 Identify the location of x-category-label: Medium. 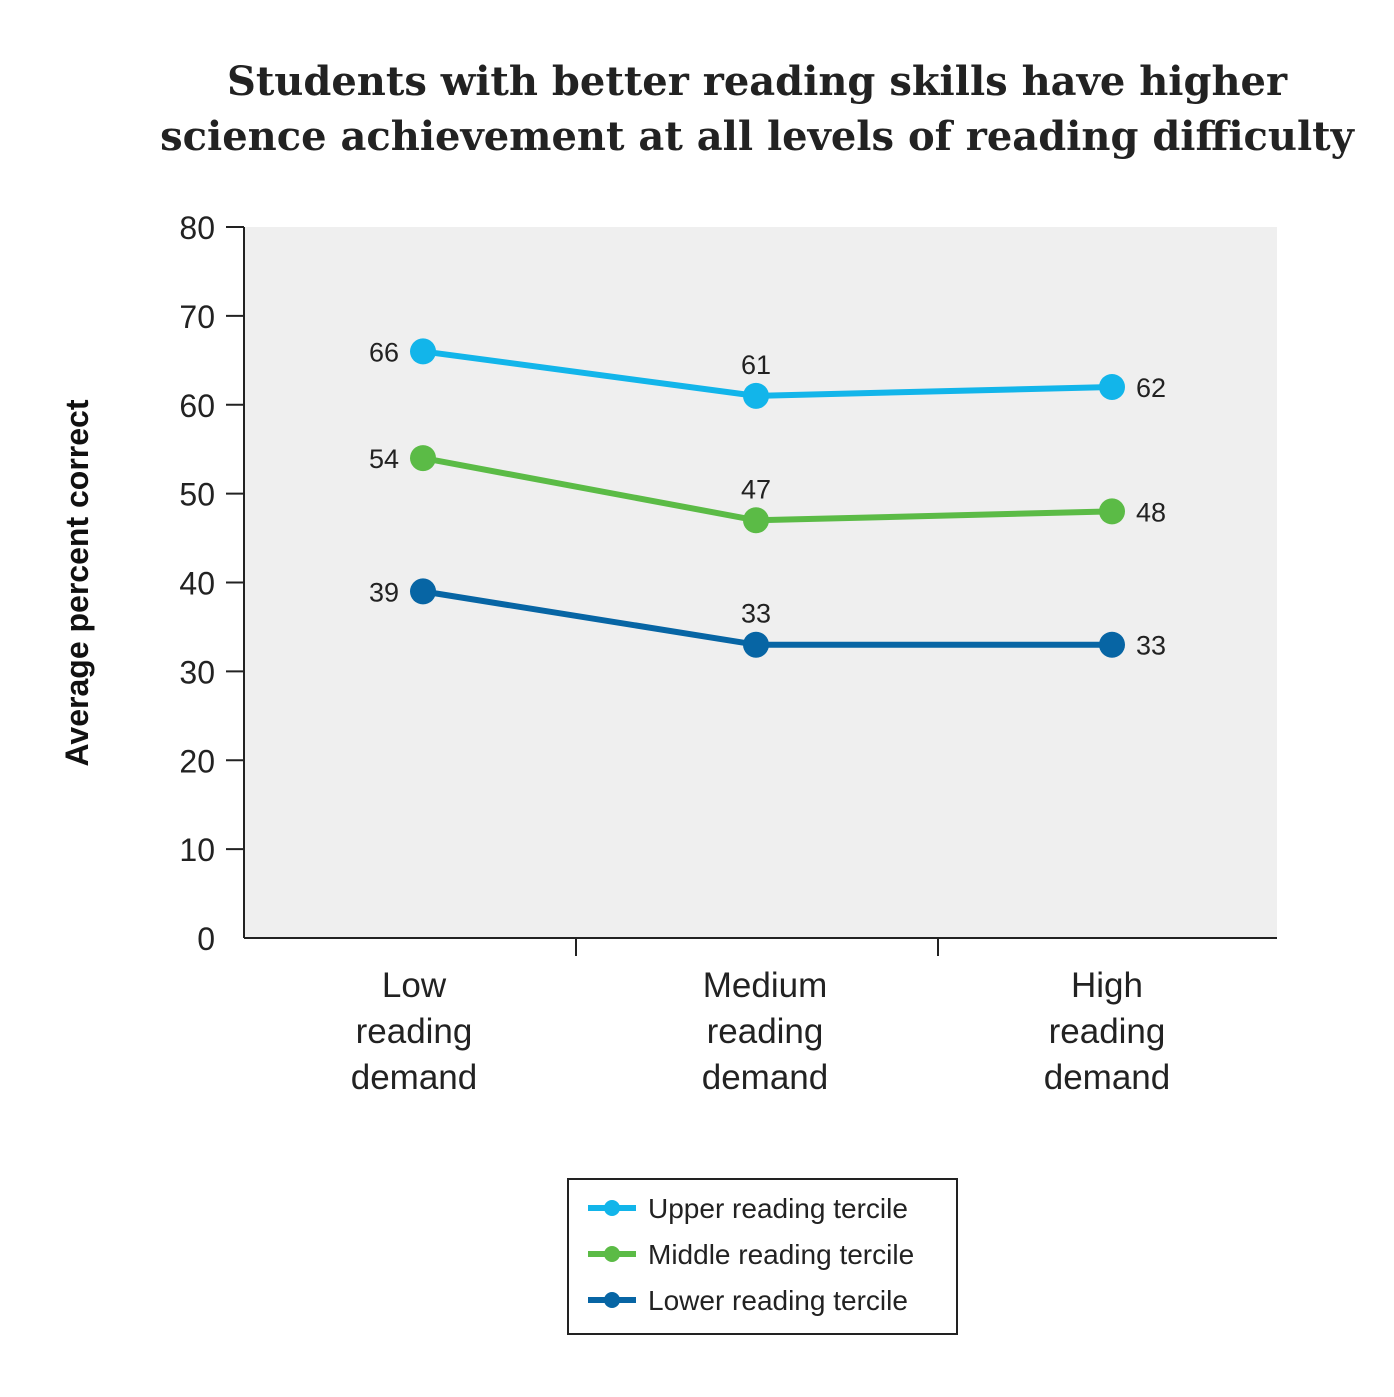
(765, 985).